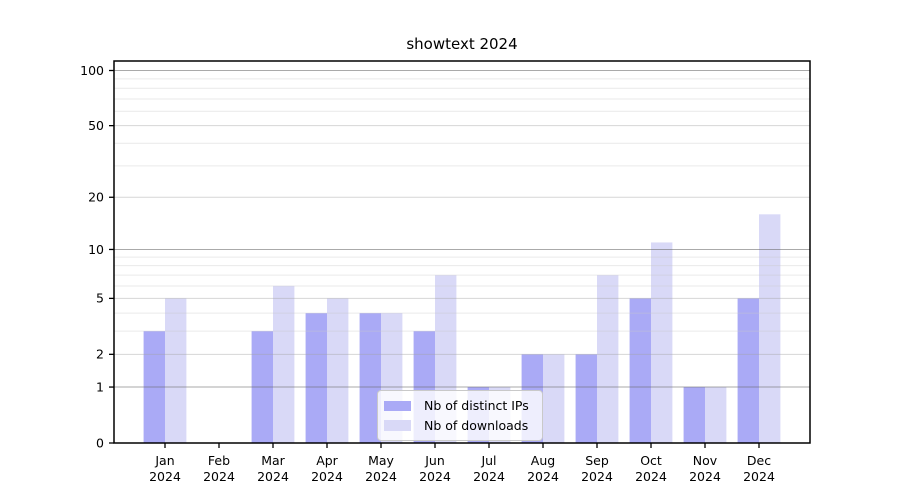 This screenshot has width=900, height=500. I want to click on y-tick-label: 1, so click(100, 386).